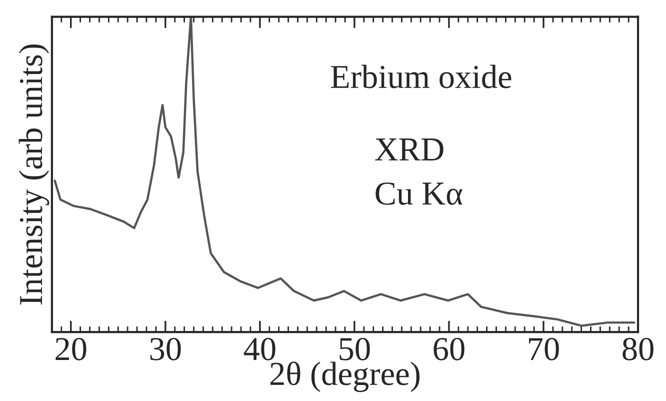 The height and width of the screenshot is (401, 666). I want to click on x-tick-label: 20, so click(71, 349).